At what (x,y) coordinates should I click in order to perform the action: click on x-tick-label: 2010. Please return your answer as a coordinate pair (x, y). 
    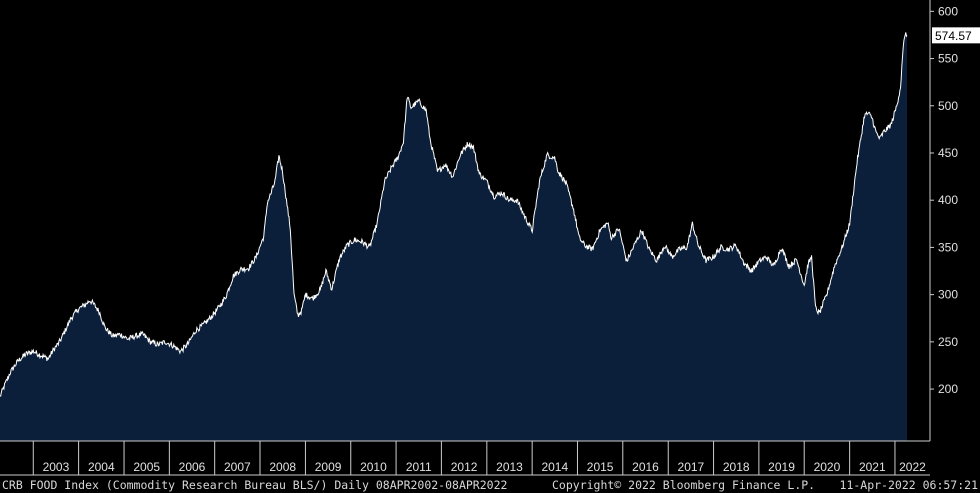
    Looking at the image, I should click on (373, 467).